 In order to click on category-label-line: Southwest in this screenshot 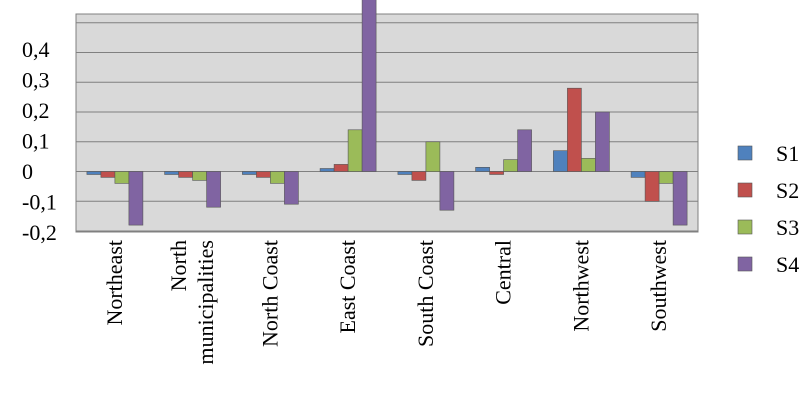, I will do `click(658, 286)`.